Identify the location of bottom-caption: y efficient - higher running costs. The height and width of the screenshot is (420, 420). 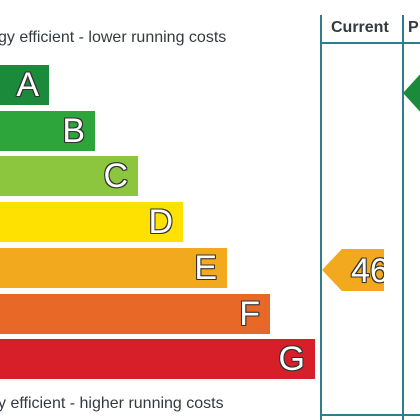
(112, 403).